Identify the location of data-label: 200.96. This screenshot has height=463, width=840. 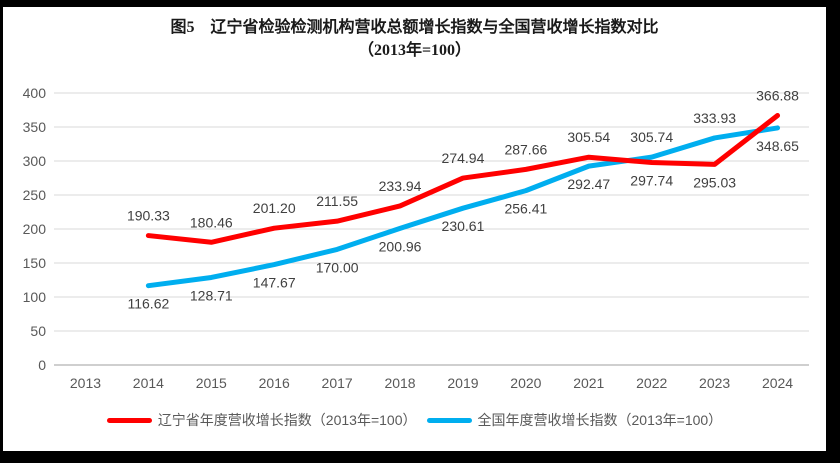
(400, 246).